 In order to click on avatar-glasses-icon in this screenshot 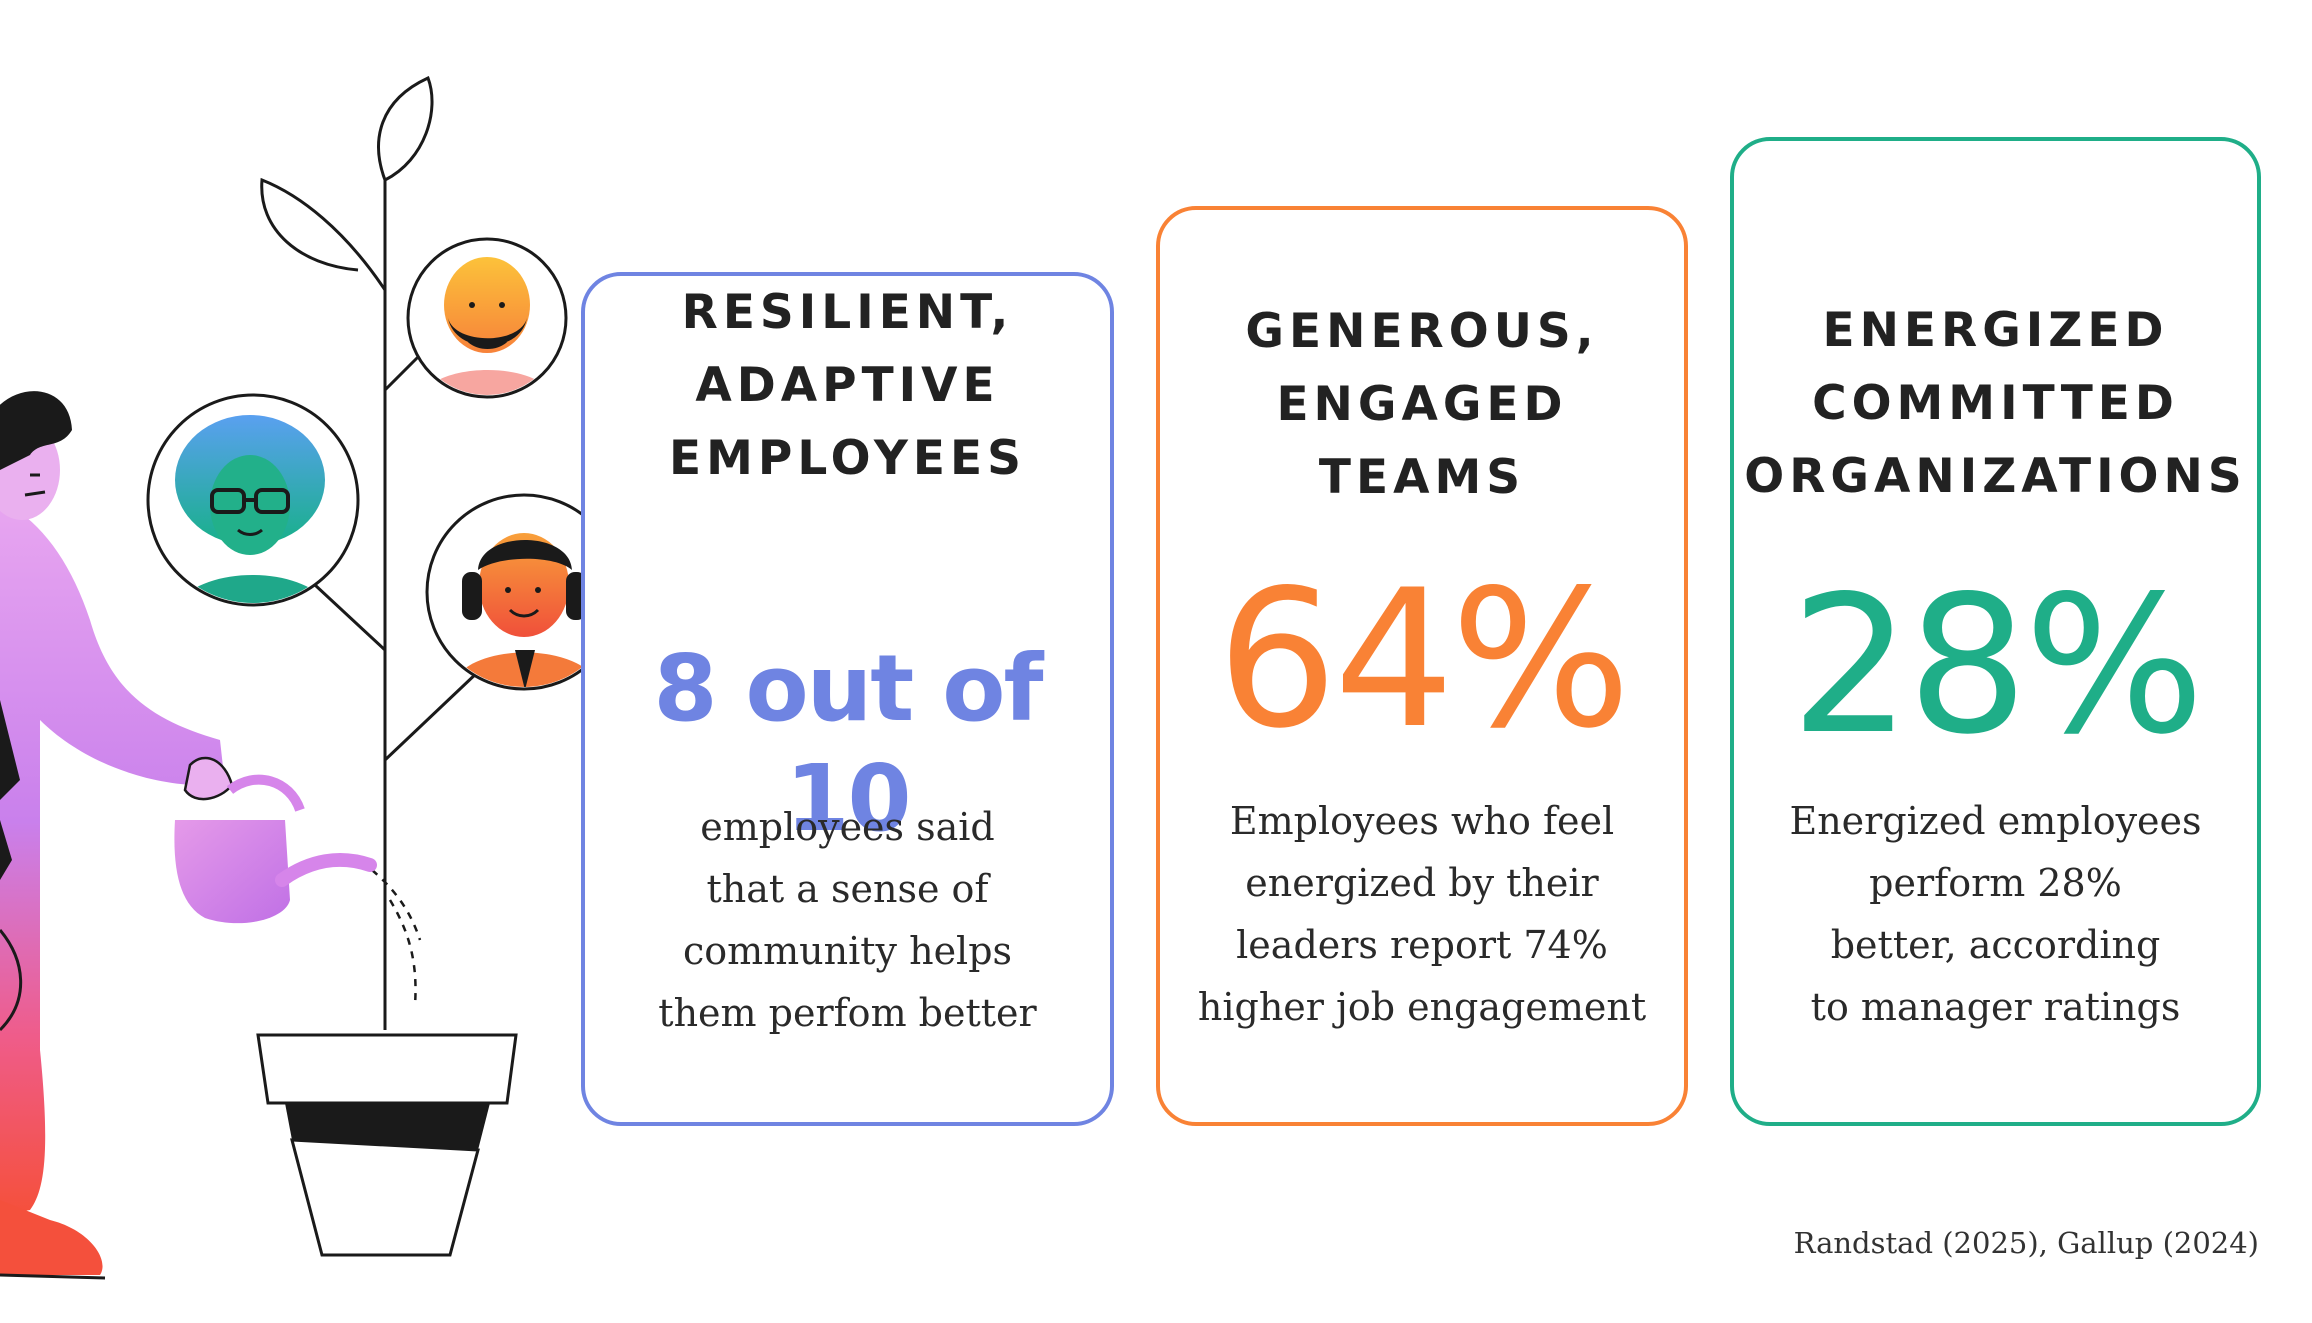, I will do `click(253, 500)`.